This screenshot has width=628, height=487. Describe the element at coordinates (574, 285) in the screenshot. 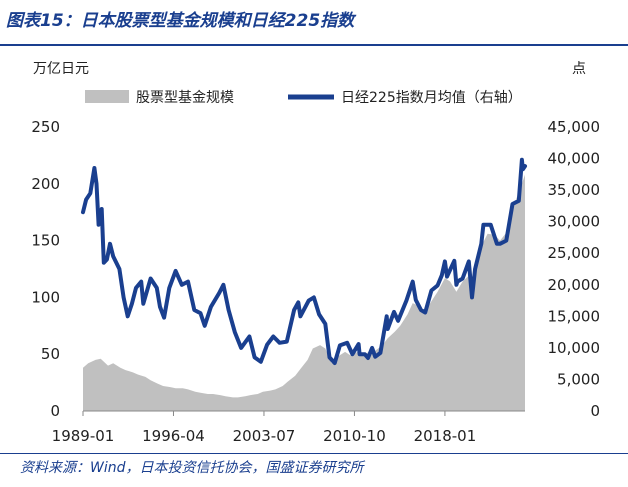

I see `y-right-tick-label: 20,000` at that location.